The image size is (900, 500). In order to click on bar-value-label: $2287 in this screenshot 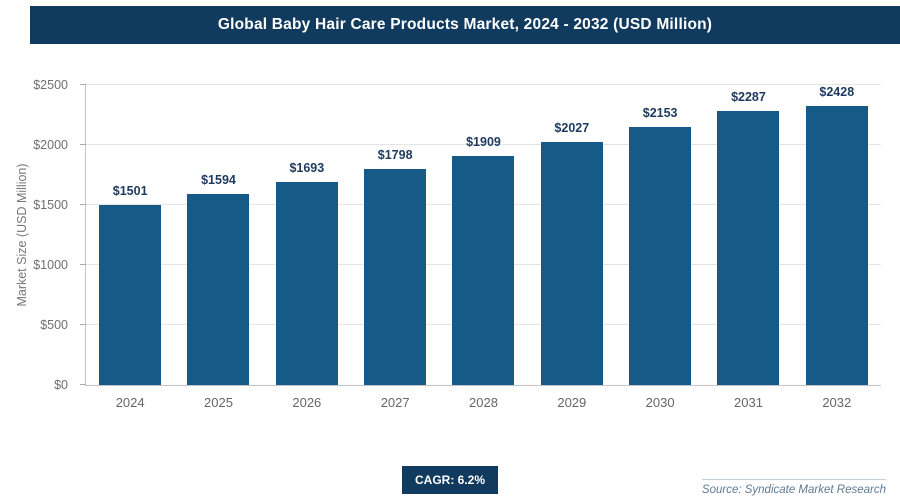, I will do `click(748, 96)`.